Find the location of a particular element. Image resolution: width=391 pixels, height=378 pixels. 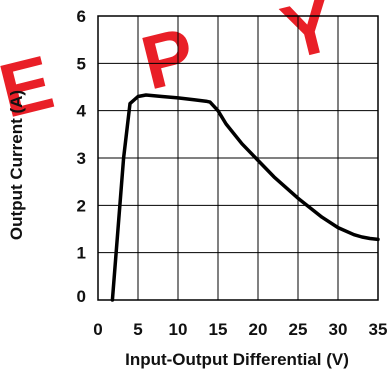

x-tick-label: 15 is located at coordinates (218, 329).